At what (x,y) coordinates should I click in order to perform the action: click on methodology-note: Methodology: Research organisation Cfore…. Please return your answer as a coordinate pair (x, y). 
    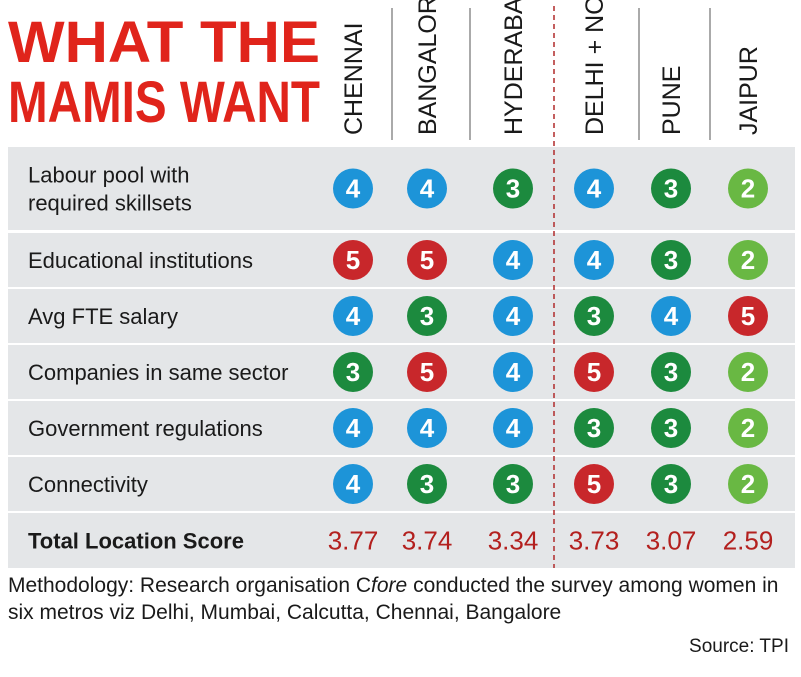
    Looking at the image, I should click on (393, 599).